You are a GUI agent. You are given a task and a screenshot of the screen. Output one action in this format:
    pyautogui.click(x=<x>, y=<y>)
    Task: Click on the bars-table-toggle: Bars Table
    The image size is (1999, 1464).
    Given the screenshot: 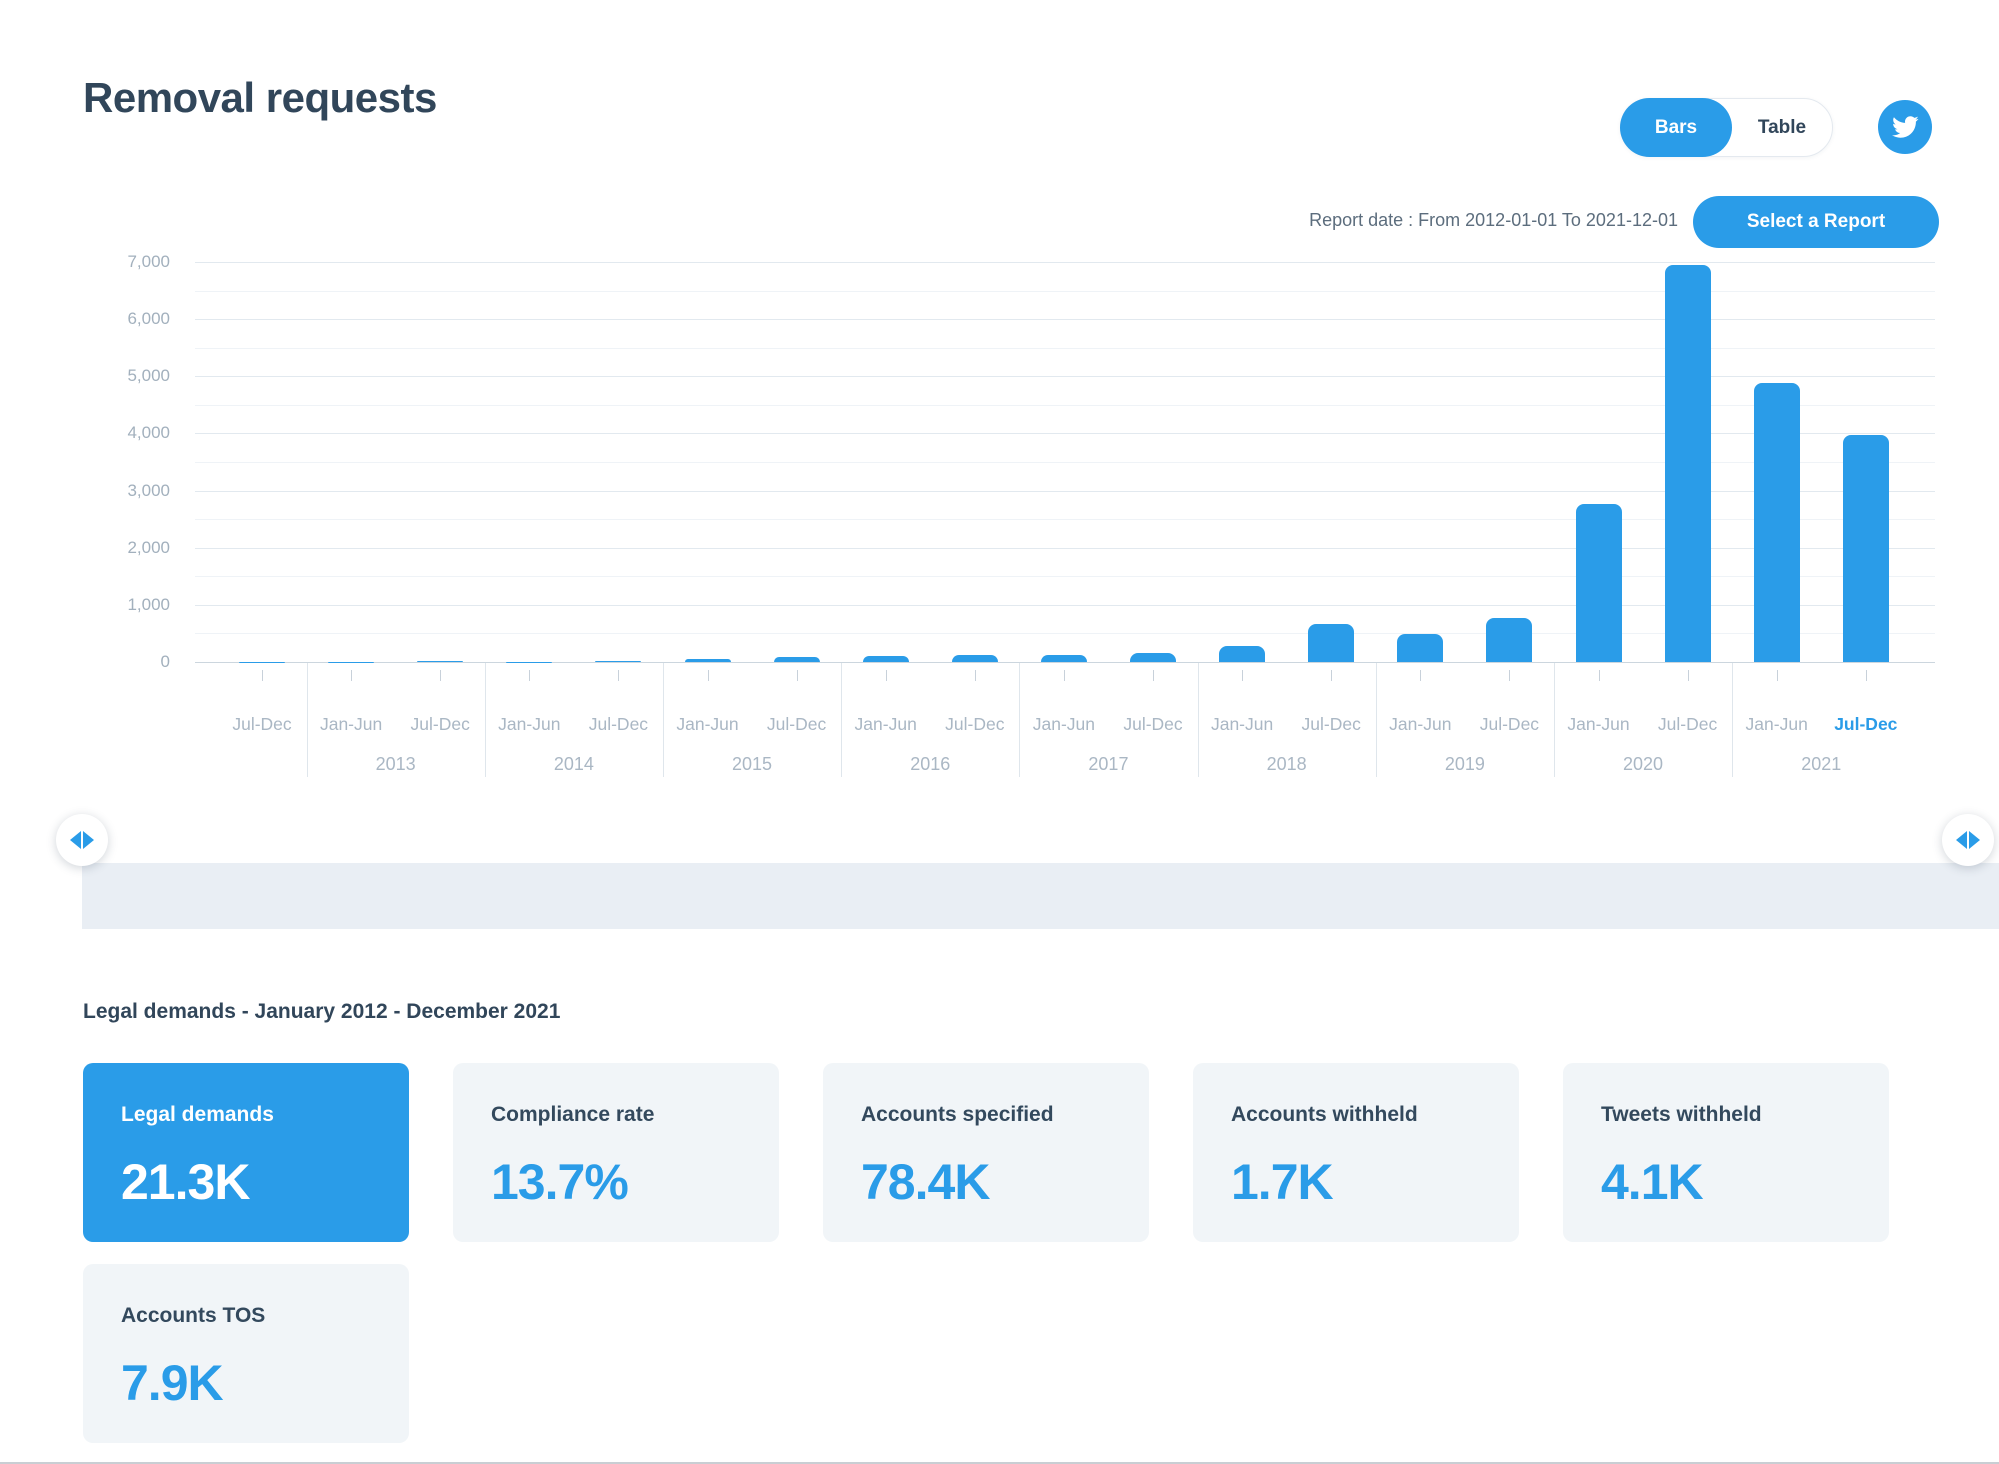 What is the action you would take?
    pyautogui.click(x=1726, y=127)
    